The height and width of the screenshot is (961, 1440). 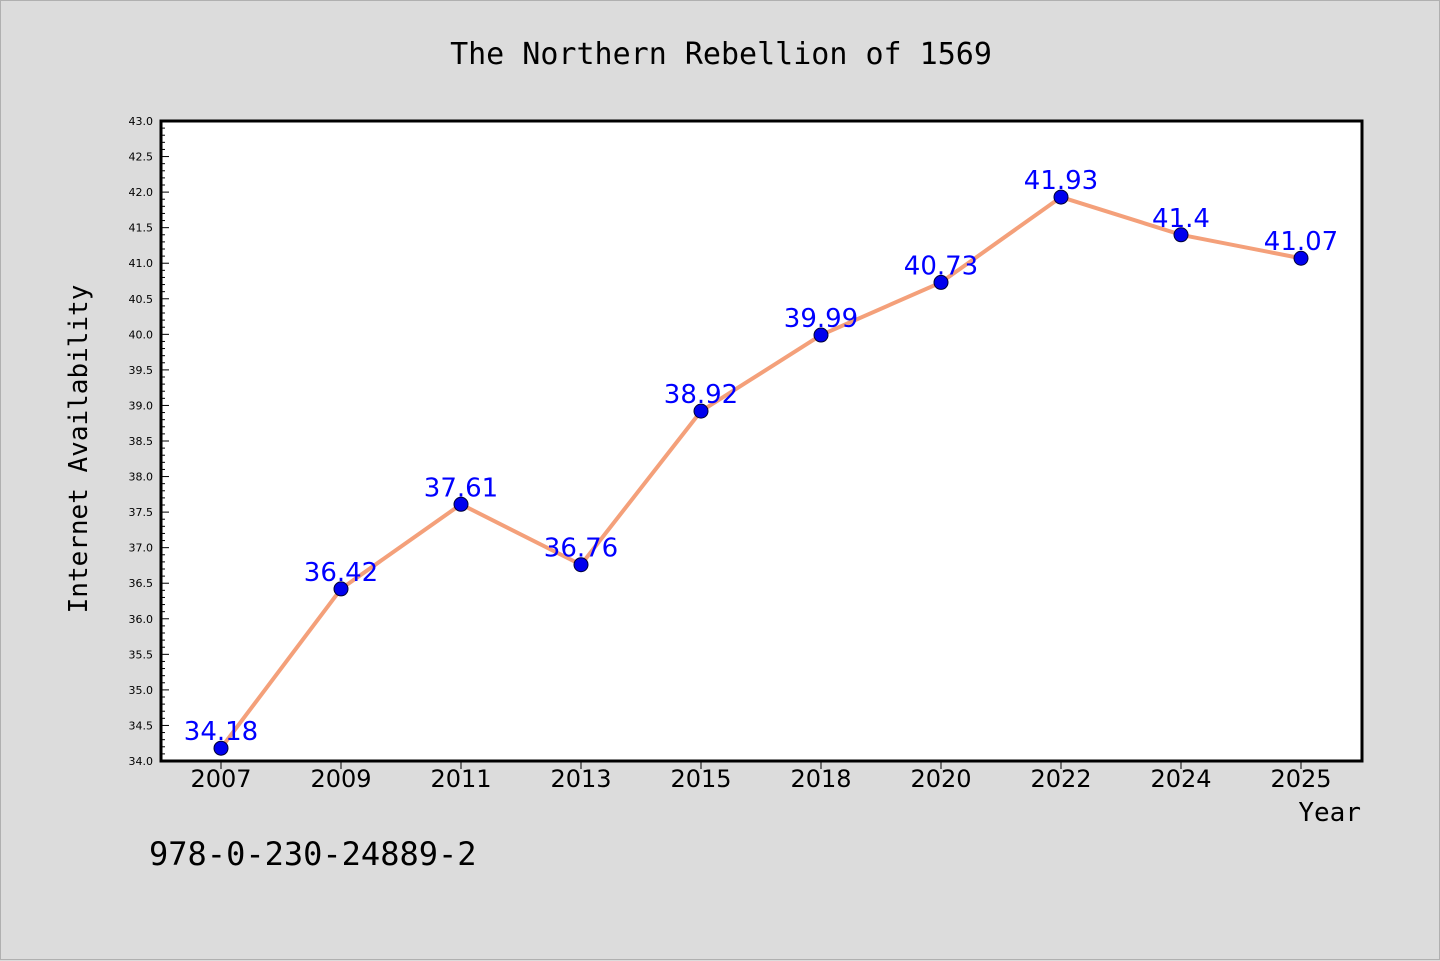 I want to click on y-tick-label: 39.5, so click(x=141, y=370).